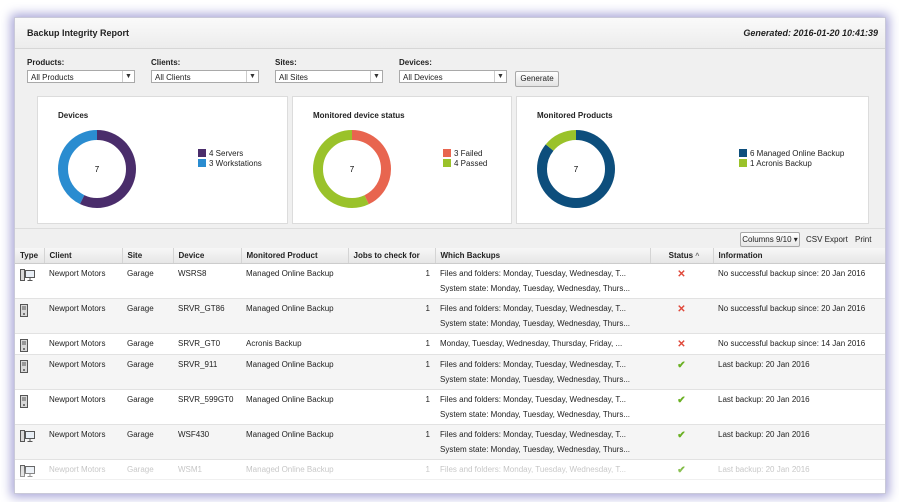  I want to click on failed-x-icon: ✕, so click(681, 274).